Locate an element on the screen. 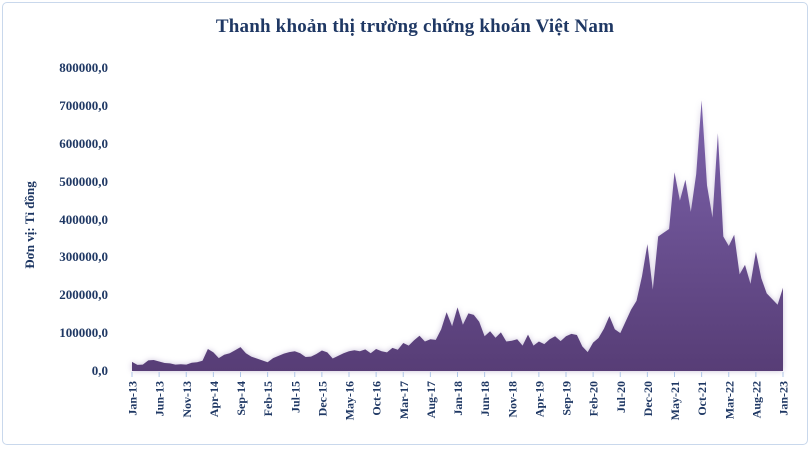  svg-text: Jul-15 is located at coordinates (295, 397).